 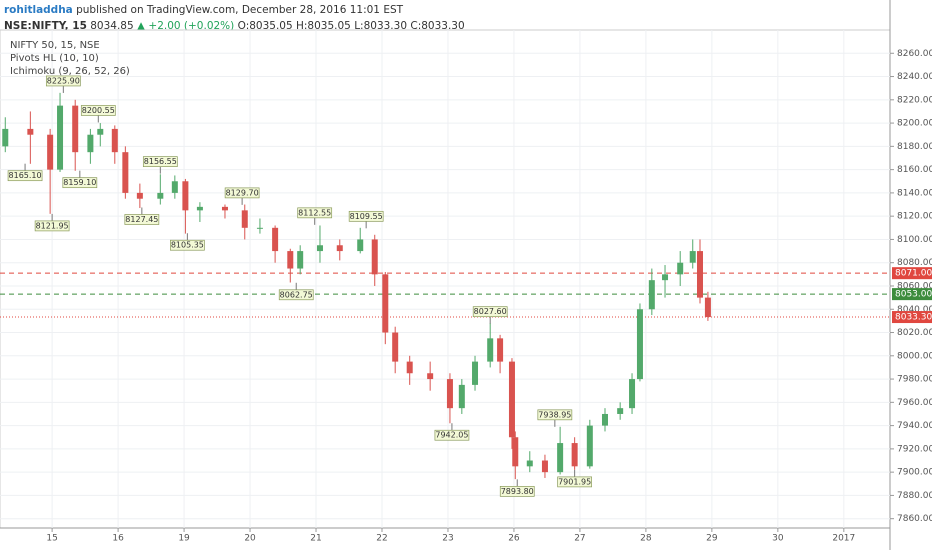 What do you see at coordinates (381, 26) in the screenshot?
I see `low: L:8033.30` at bounding box center [381, 26].